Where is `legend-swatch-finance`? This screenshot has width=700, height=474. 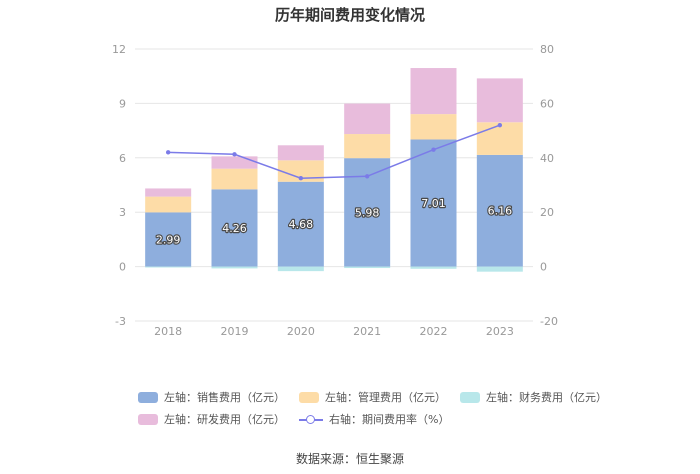 legend-swatch-finance is located at coordinates (470, 397).